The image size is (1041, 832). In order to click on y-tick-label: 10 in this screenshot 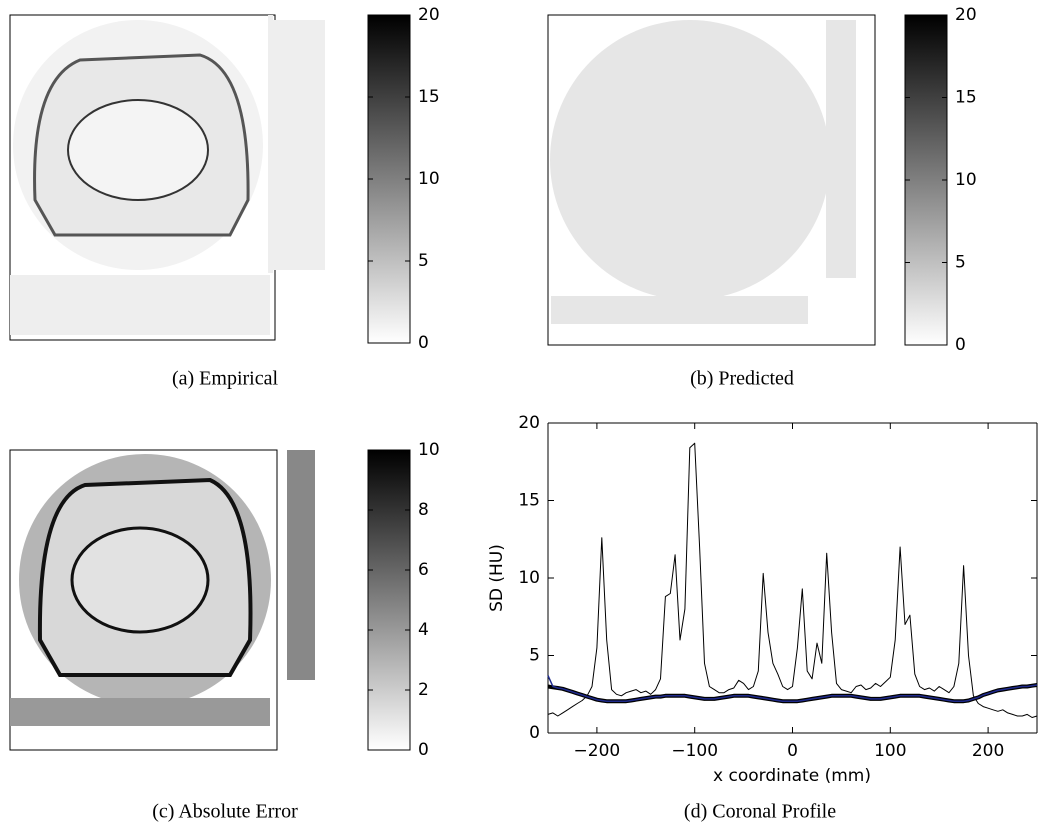, I will do `click(529, 578)`.